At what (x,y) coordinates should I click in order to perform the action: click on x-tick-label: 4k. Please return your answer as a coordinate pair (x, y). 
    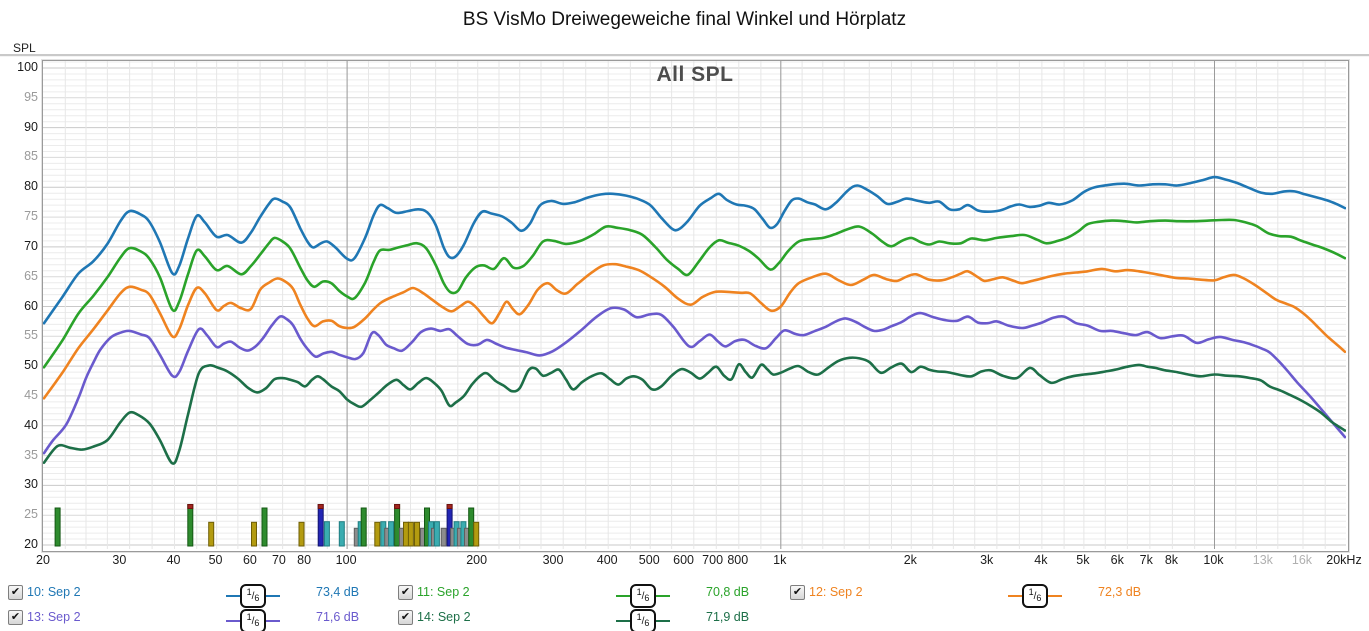
    Looking at the image, I should click on (1041, 560).